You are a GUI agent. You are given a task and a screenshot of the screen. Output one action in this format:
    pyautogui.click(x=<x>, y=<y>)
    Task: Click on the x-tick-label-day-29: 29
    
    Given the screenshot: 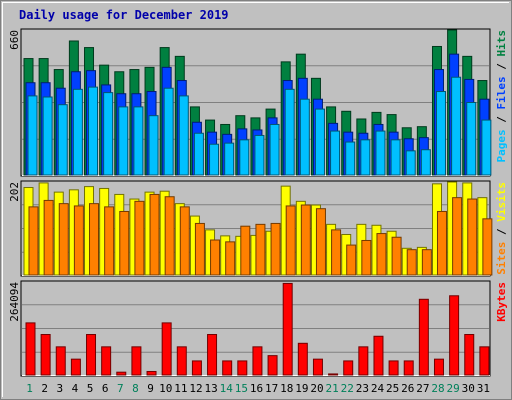 What is the action you would take?
    pyautogui.click(x=453, y=388)
    